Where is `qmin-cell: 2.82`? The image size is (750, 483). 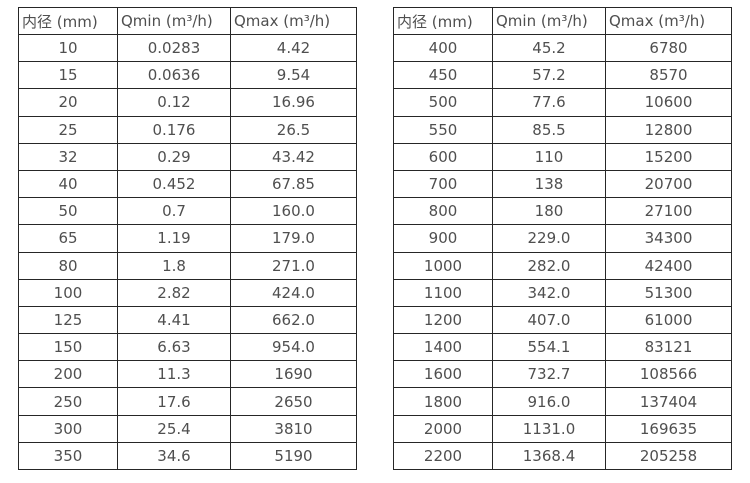 qmin-cell: 2.82 is located at coordinates (174, 292).